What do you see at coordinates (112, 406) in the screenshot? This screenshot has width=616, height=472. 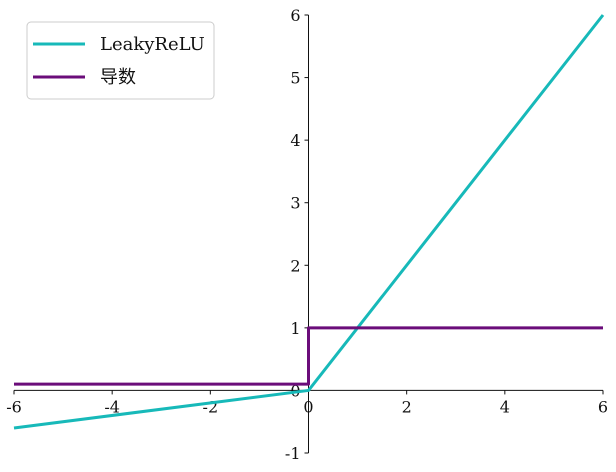 I see `x-tick-label: -4` at bounding box center [112, 406].